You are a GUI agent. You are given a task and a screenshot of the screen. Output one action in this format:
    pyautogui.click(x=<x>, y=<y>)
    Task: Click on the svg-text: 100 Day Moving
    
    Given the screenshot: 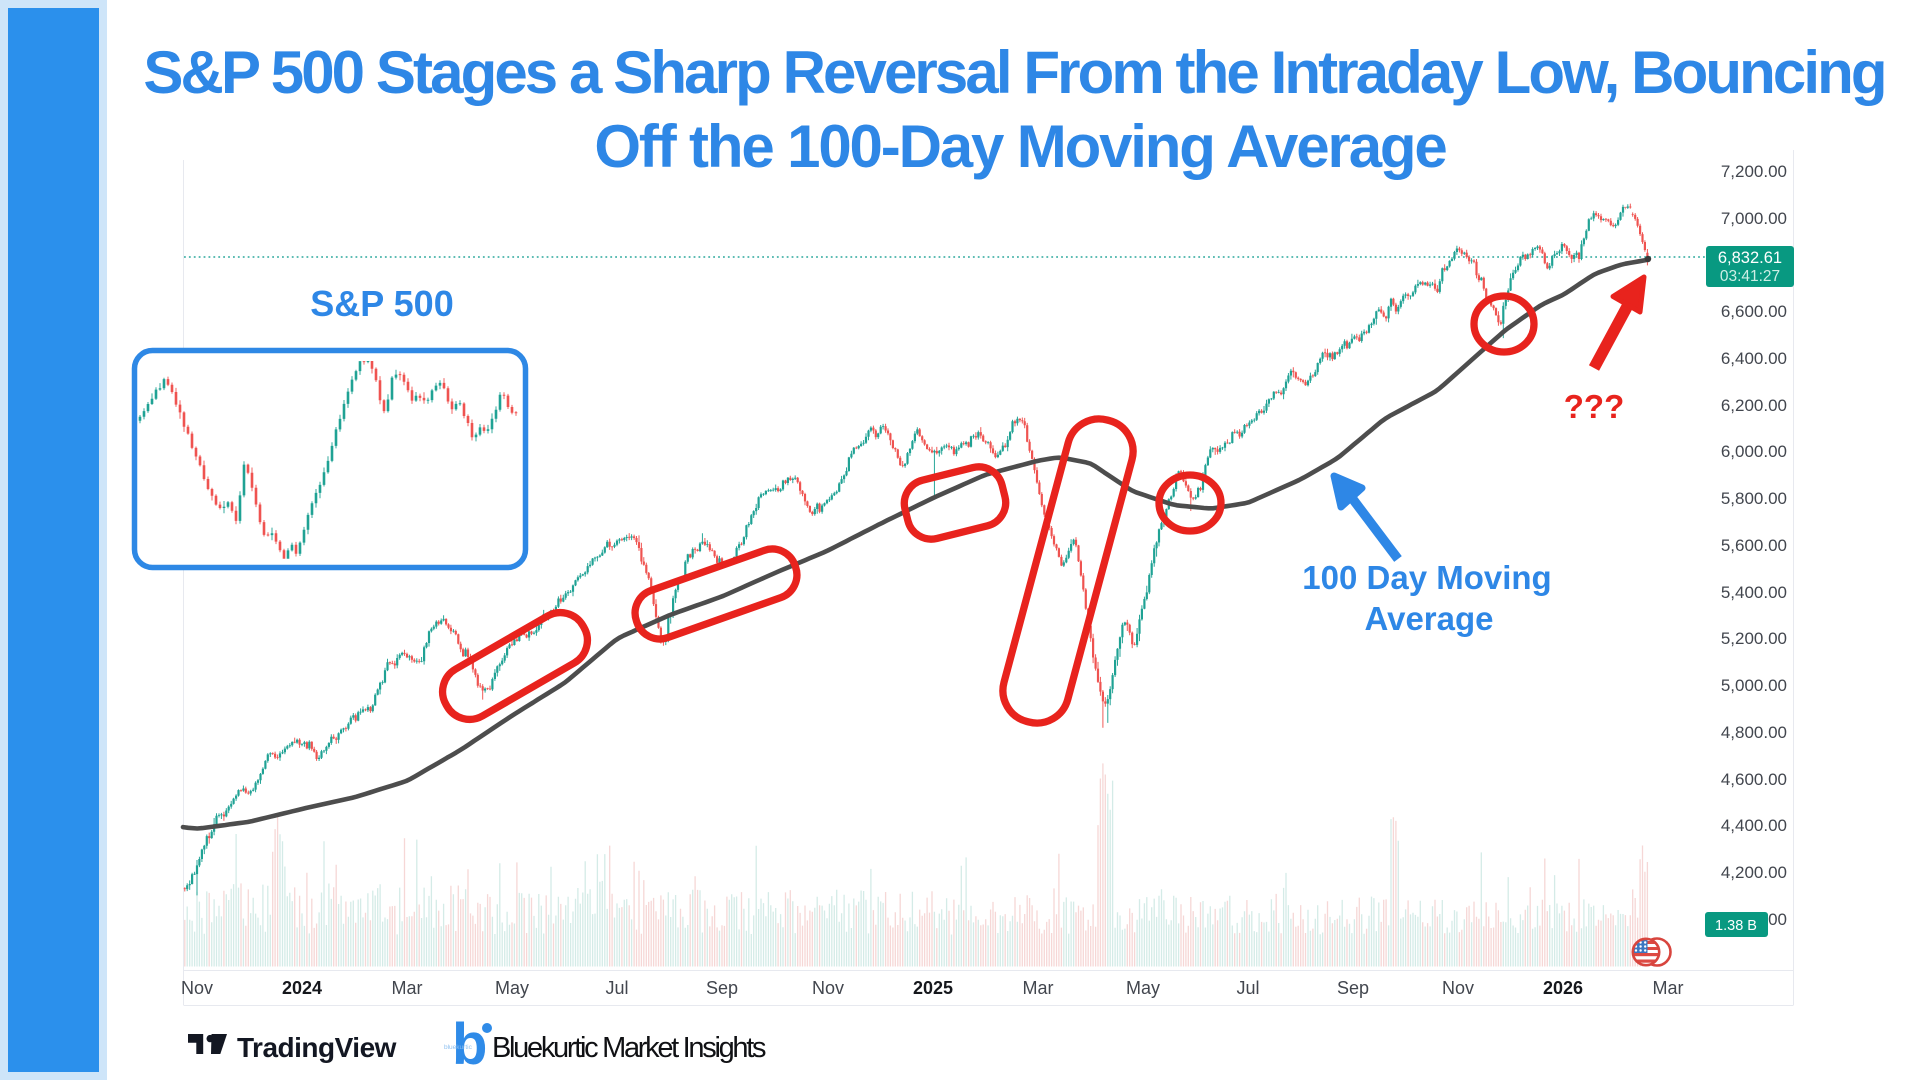 What is the action you would take?
    pyautogui.click(x=1426, y=577)
    